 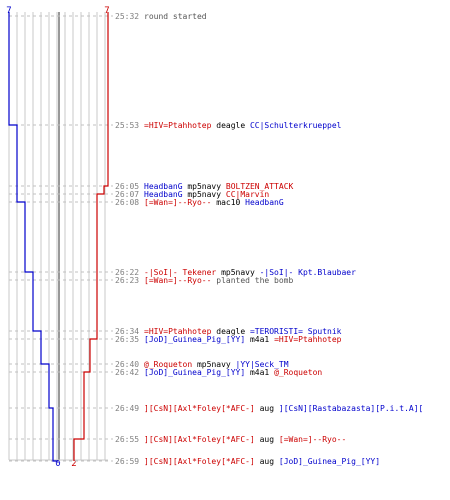 I want to click on event-time: 26:42, so click(x=127, y=372).